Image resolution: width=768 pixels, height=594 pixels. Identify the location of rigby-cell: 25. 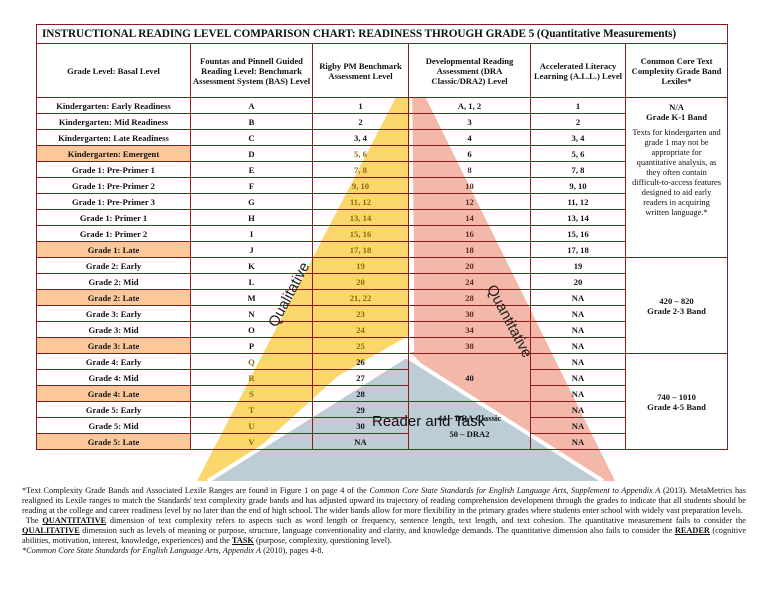
(360, 345).